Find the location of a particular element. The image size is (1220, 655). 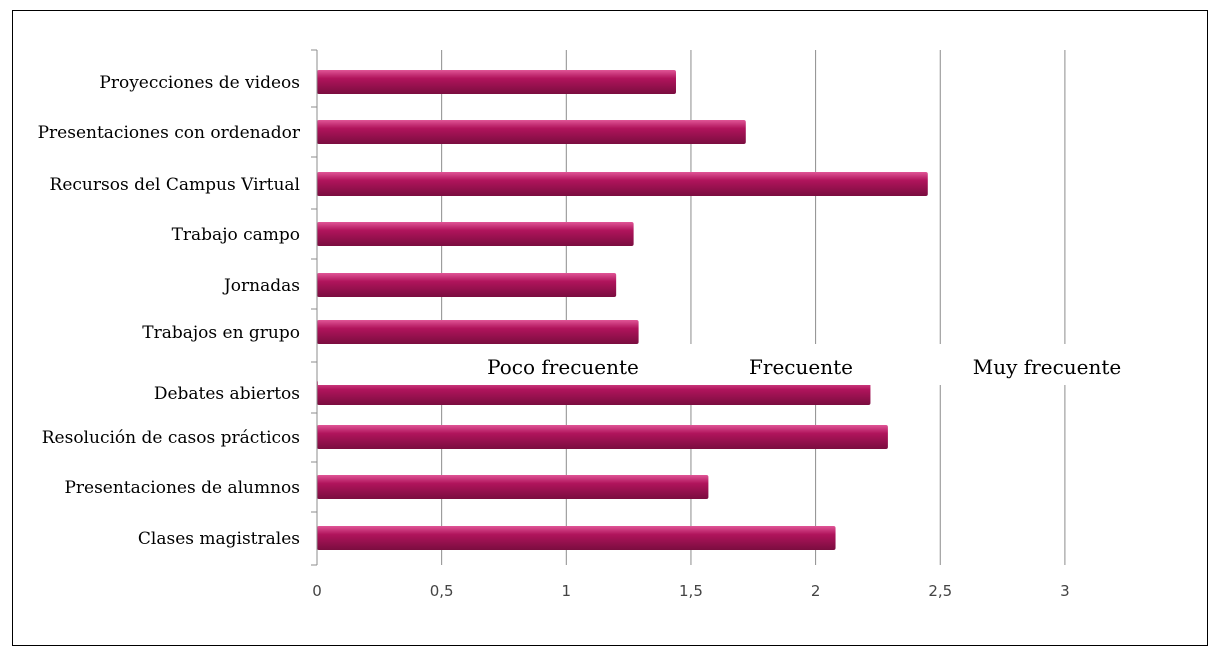

tick-label: 2 is located at coordinates (816, 591).